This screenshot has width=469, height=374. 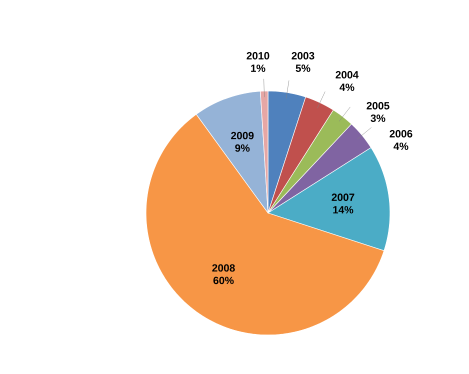 I want to click on slice-label: 2010, so click(x=258, y=56).